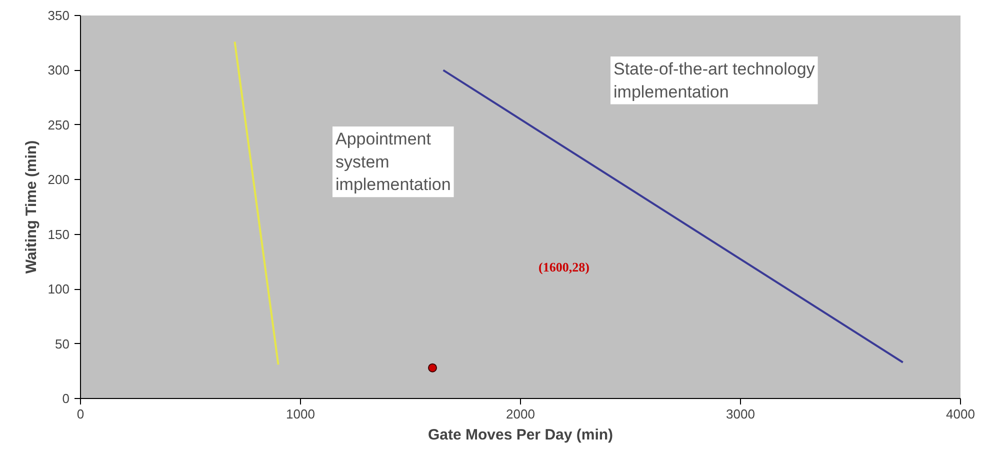 This screenshot has width=993, height=449. What do you see at coordinates (31, 207) in the screenshot?
I see `y-axis-title: Waiting Time (min)` at bounding box center [31, 207].